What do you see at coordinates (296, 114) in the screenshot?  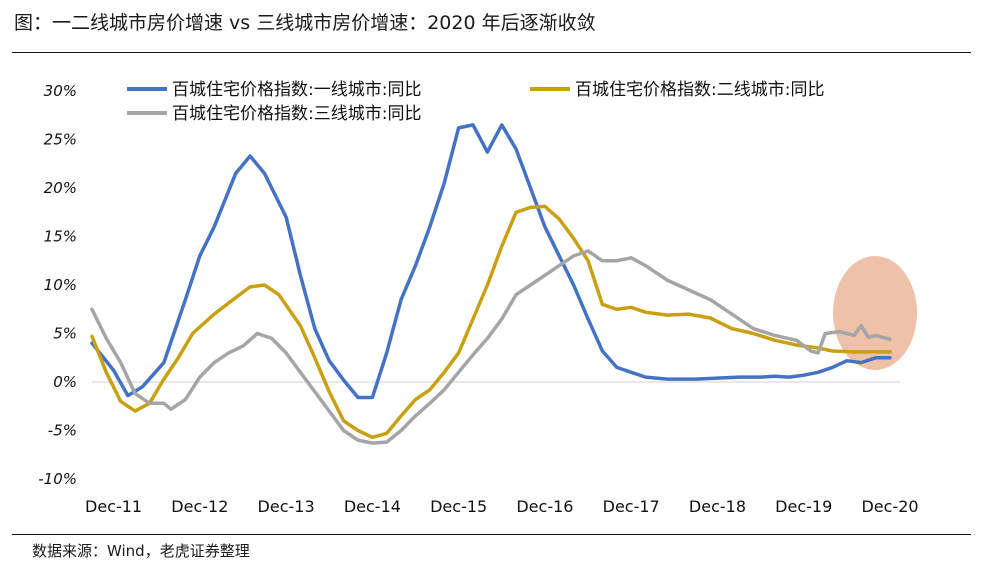 I see `legend-label-3: 百城住宅价格指数:三线城市:同比` at bounding box center [296, 114].